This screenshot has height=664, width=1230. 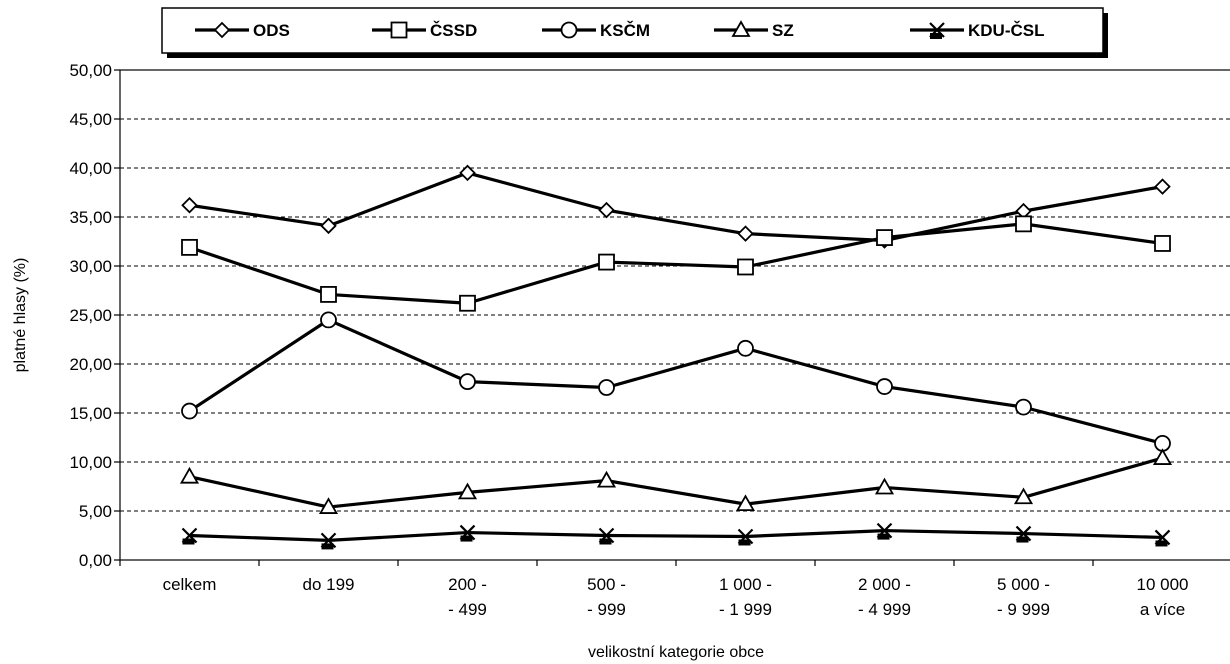 I want to click on legend-entry: KSČM, so click(x=596, y=30).